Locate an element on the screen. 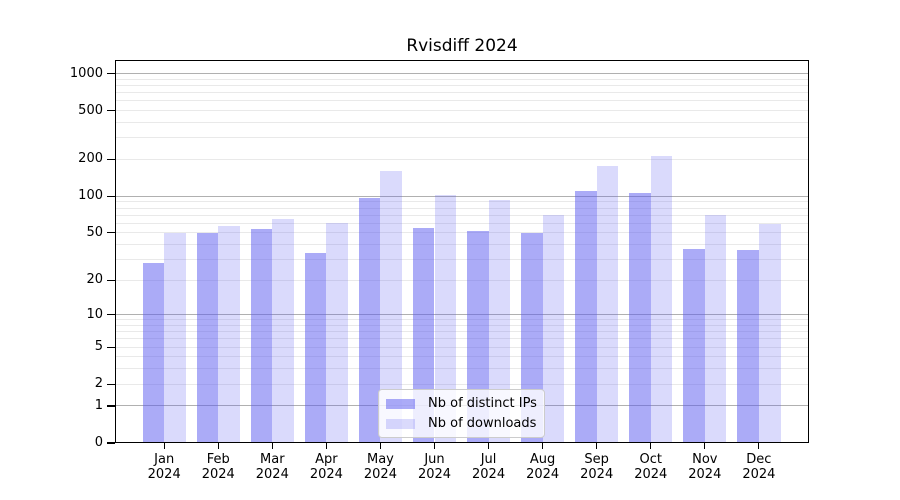 The width and height of the screenshot is (900, 500). bar-downloads-nov is located at coordinates (715, 329).